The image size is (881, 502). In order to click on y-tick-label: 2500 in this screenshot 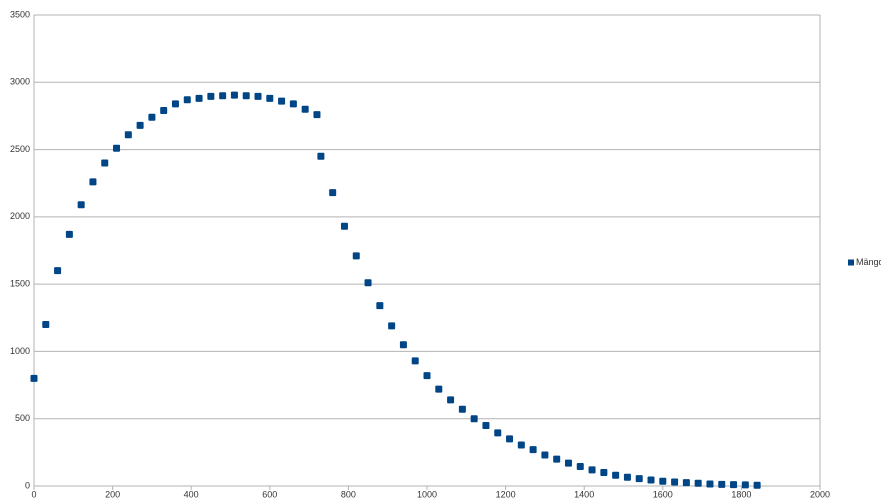, I will do `click(20, 149)`.